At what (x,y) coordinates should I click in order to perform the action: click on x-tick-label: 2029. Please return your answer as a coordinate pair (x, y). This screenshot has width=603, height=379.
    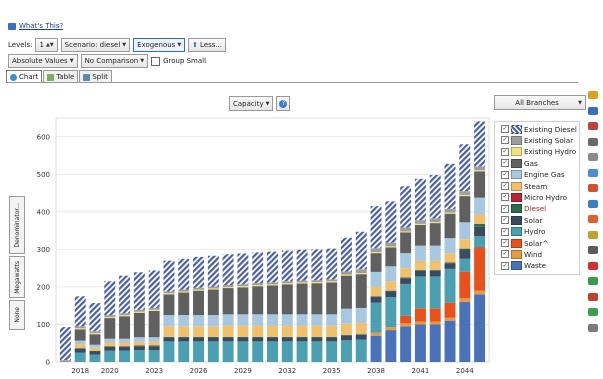
    Looking at the image, I should click on (243, 371).